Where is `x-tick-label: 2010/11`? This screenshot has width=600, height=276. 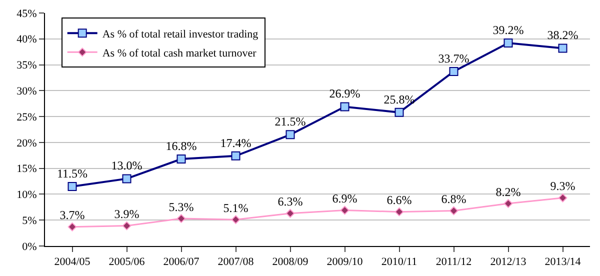 x-tick-label: 2010/11 is located at coordinates (399, 262).